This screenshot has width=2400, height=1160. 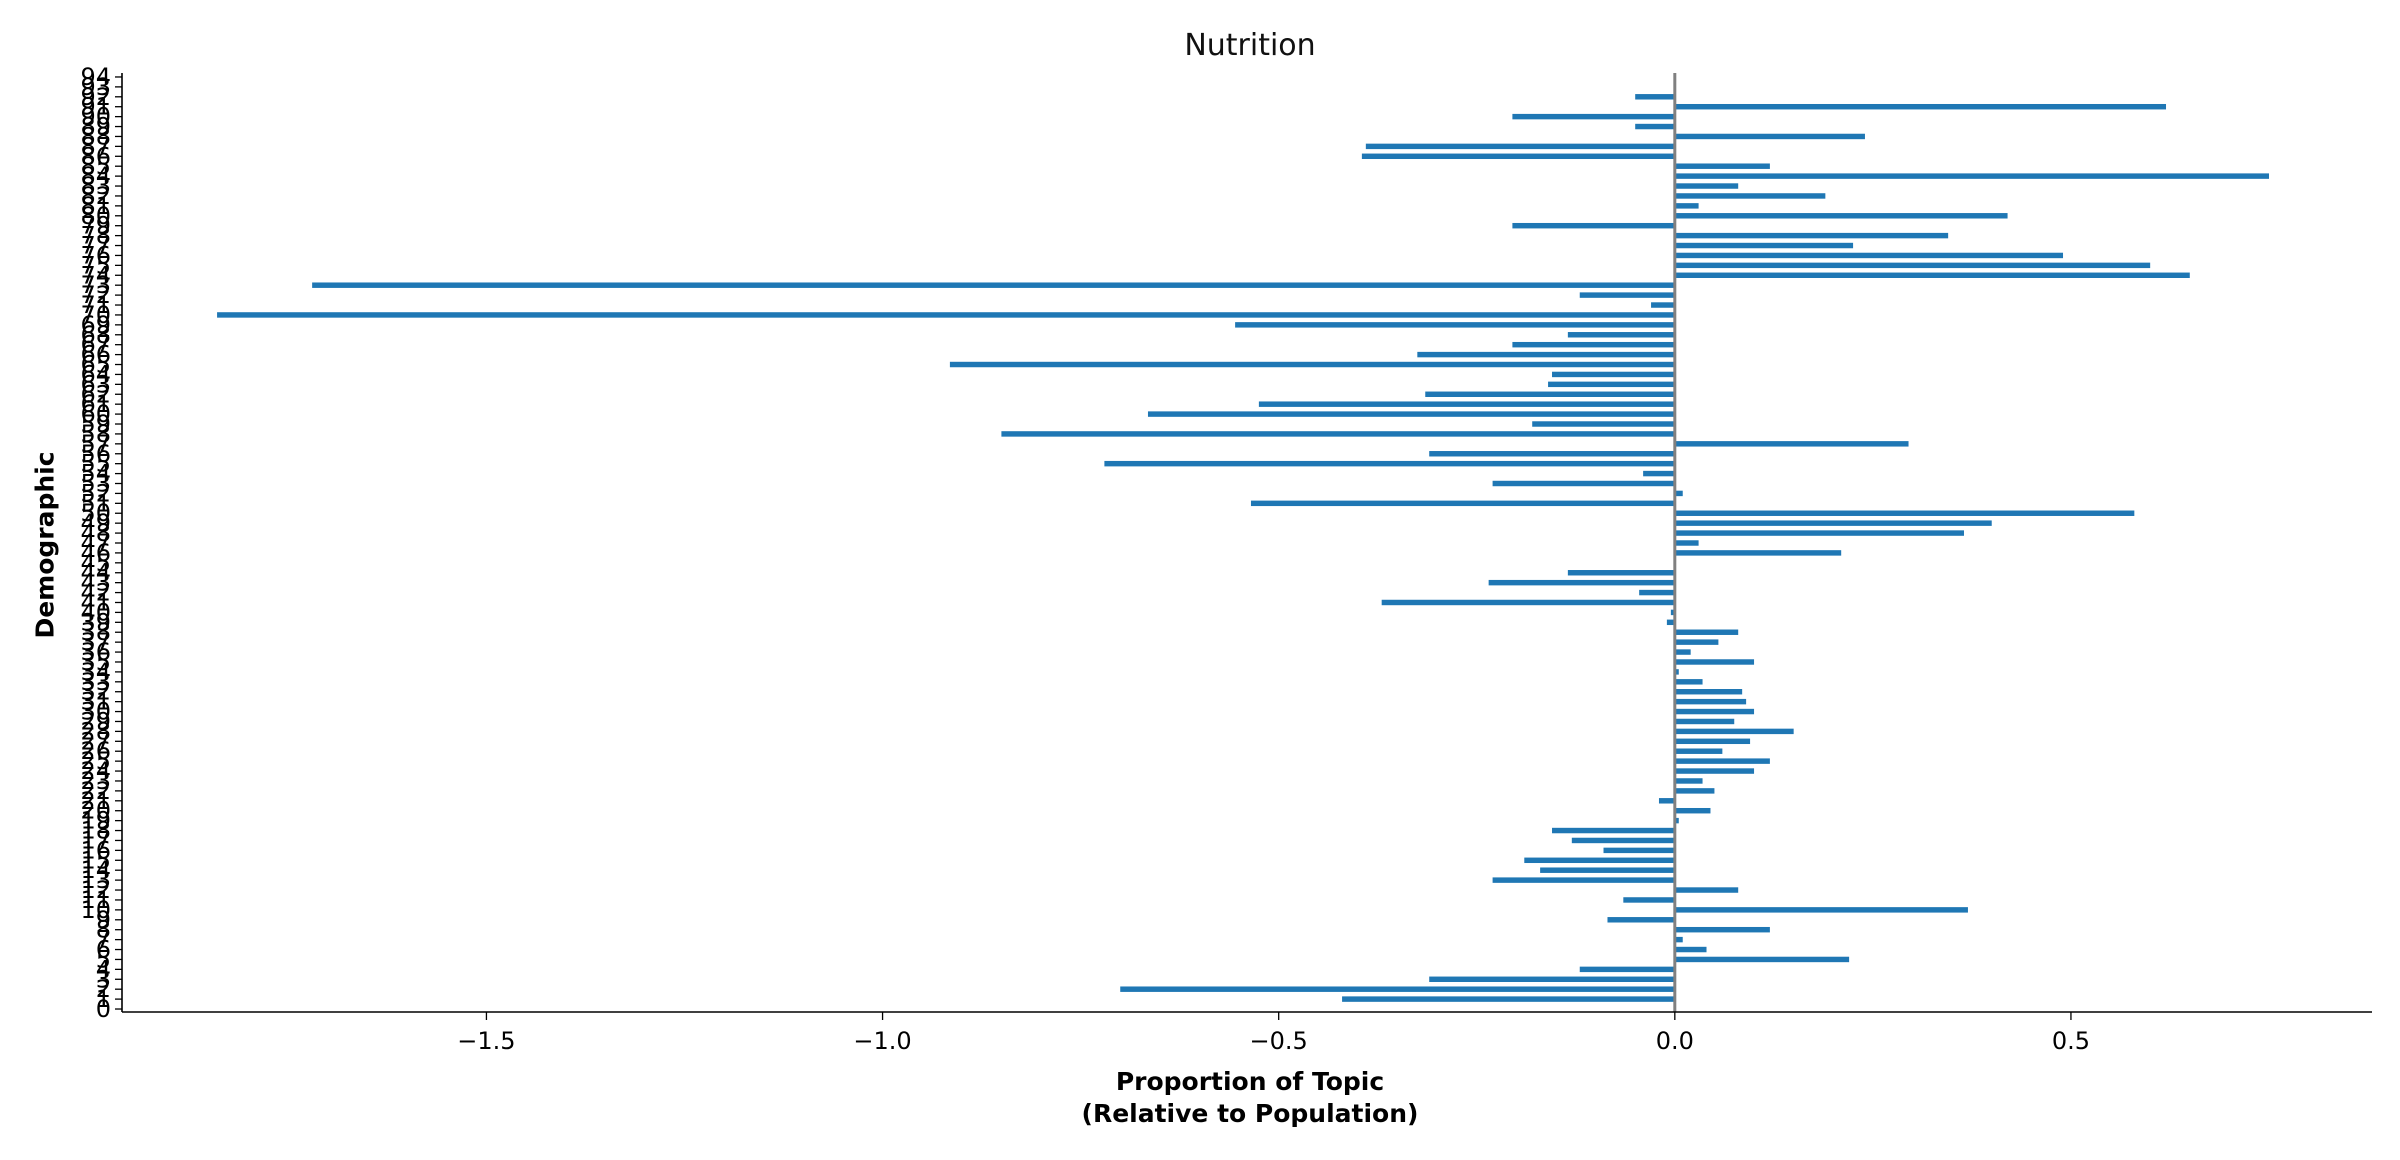 What do you see at coordinates (95, 87) in the screenshot?
I see `y-tick-label: 93` at bounding box center [95, 87].